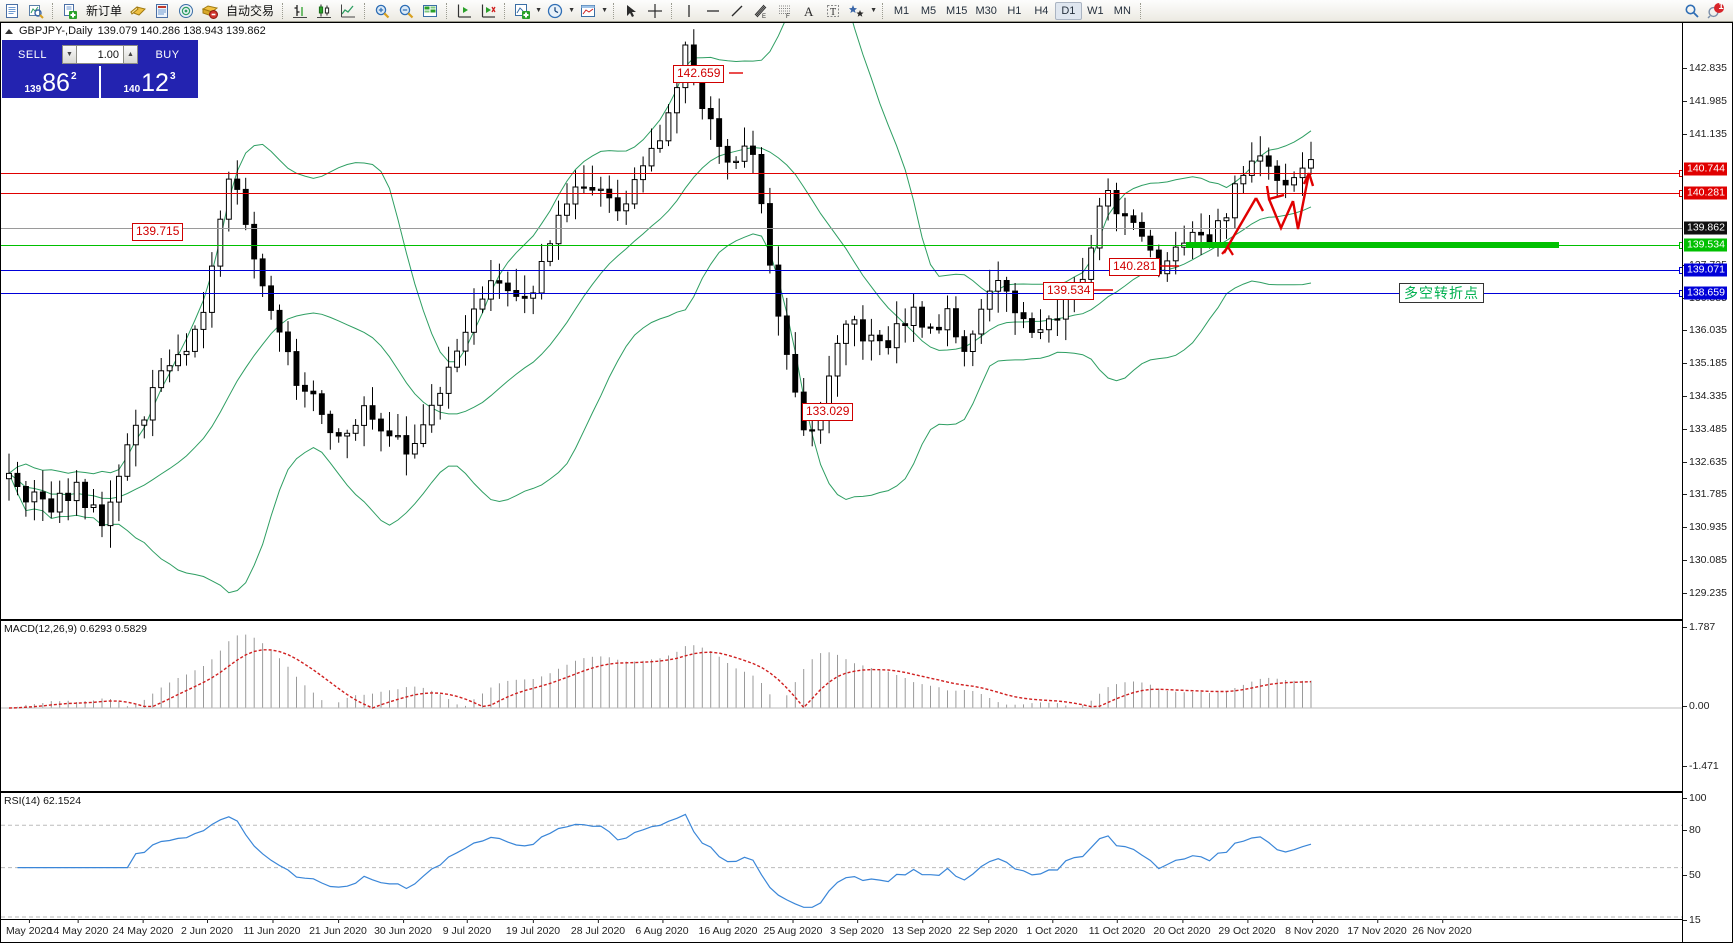  Describe the element at coordinates (522, 11) in the screenshot. I see `add-indicator-icon` at that location.